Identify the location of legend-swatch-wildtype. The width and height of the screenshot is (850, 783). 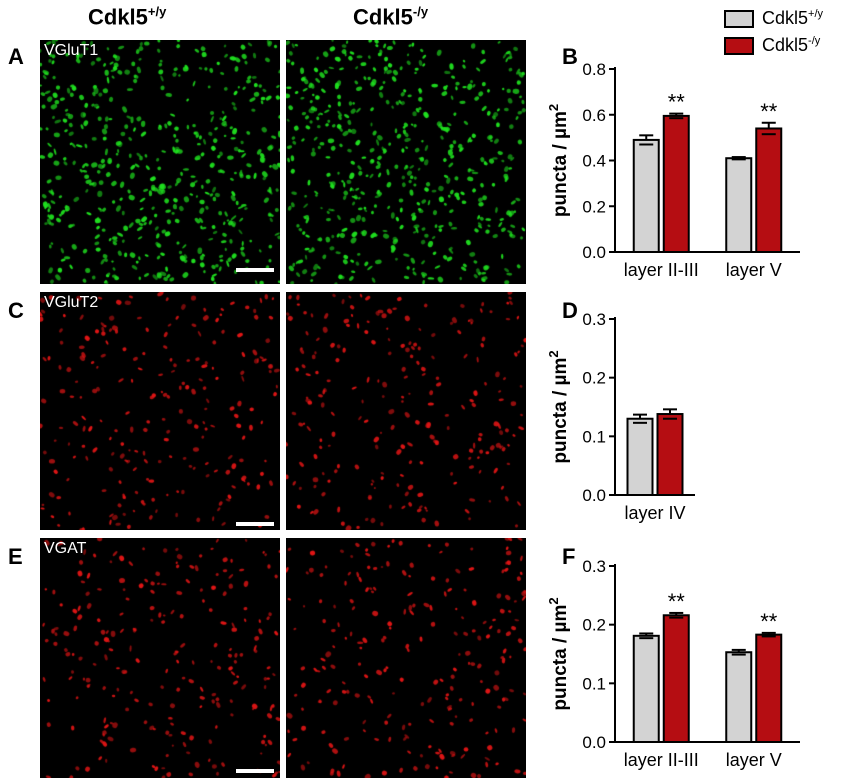
(739, 19).